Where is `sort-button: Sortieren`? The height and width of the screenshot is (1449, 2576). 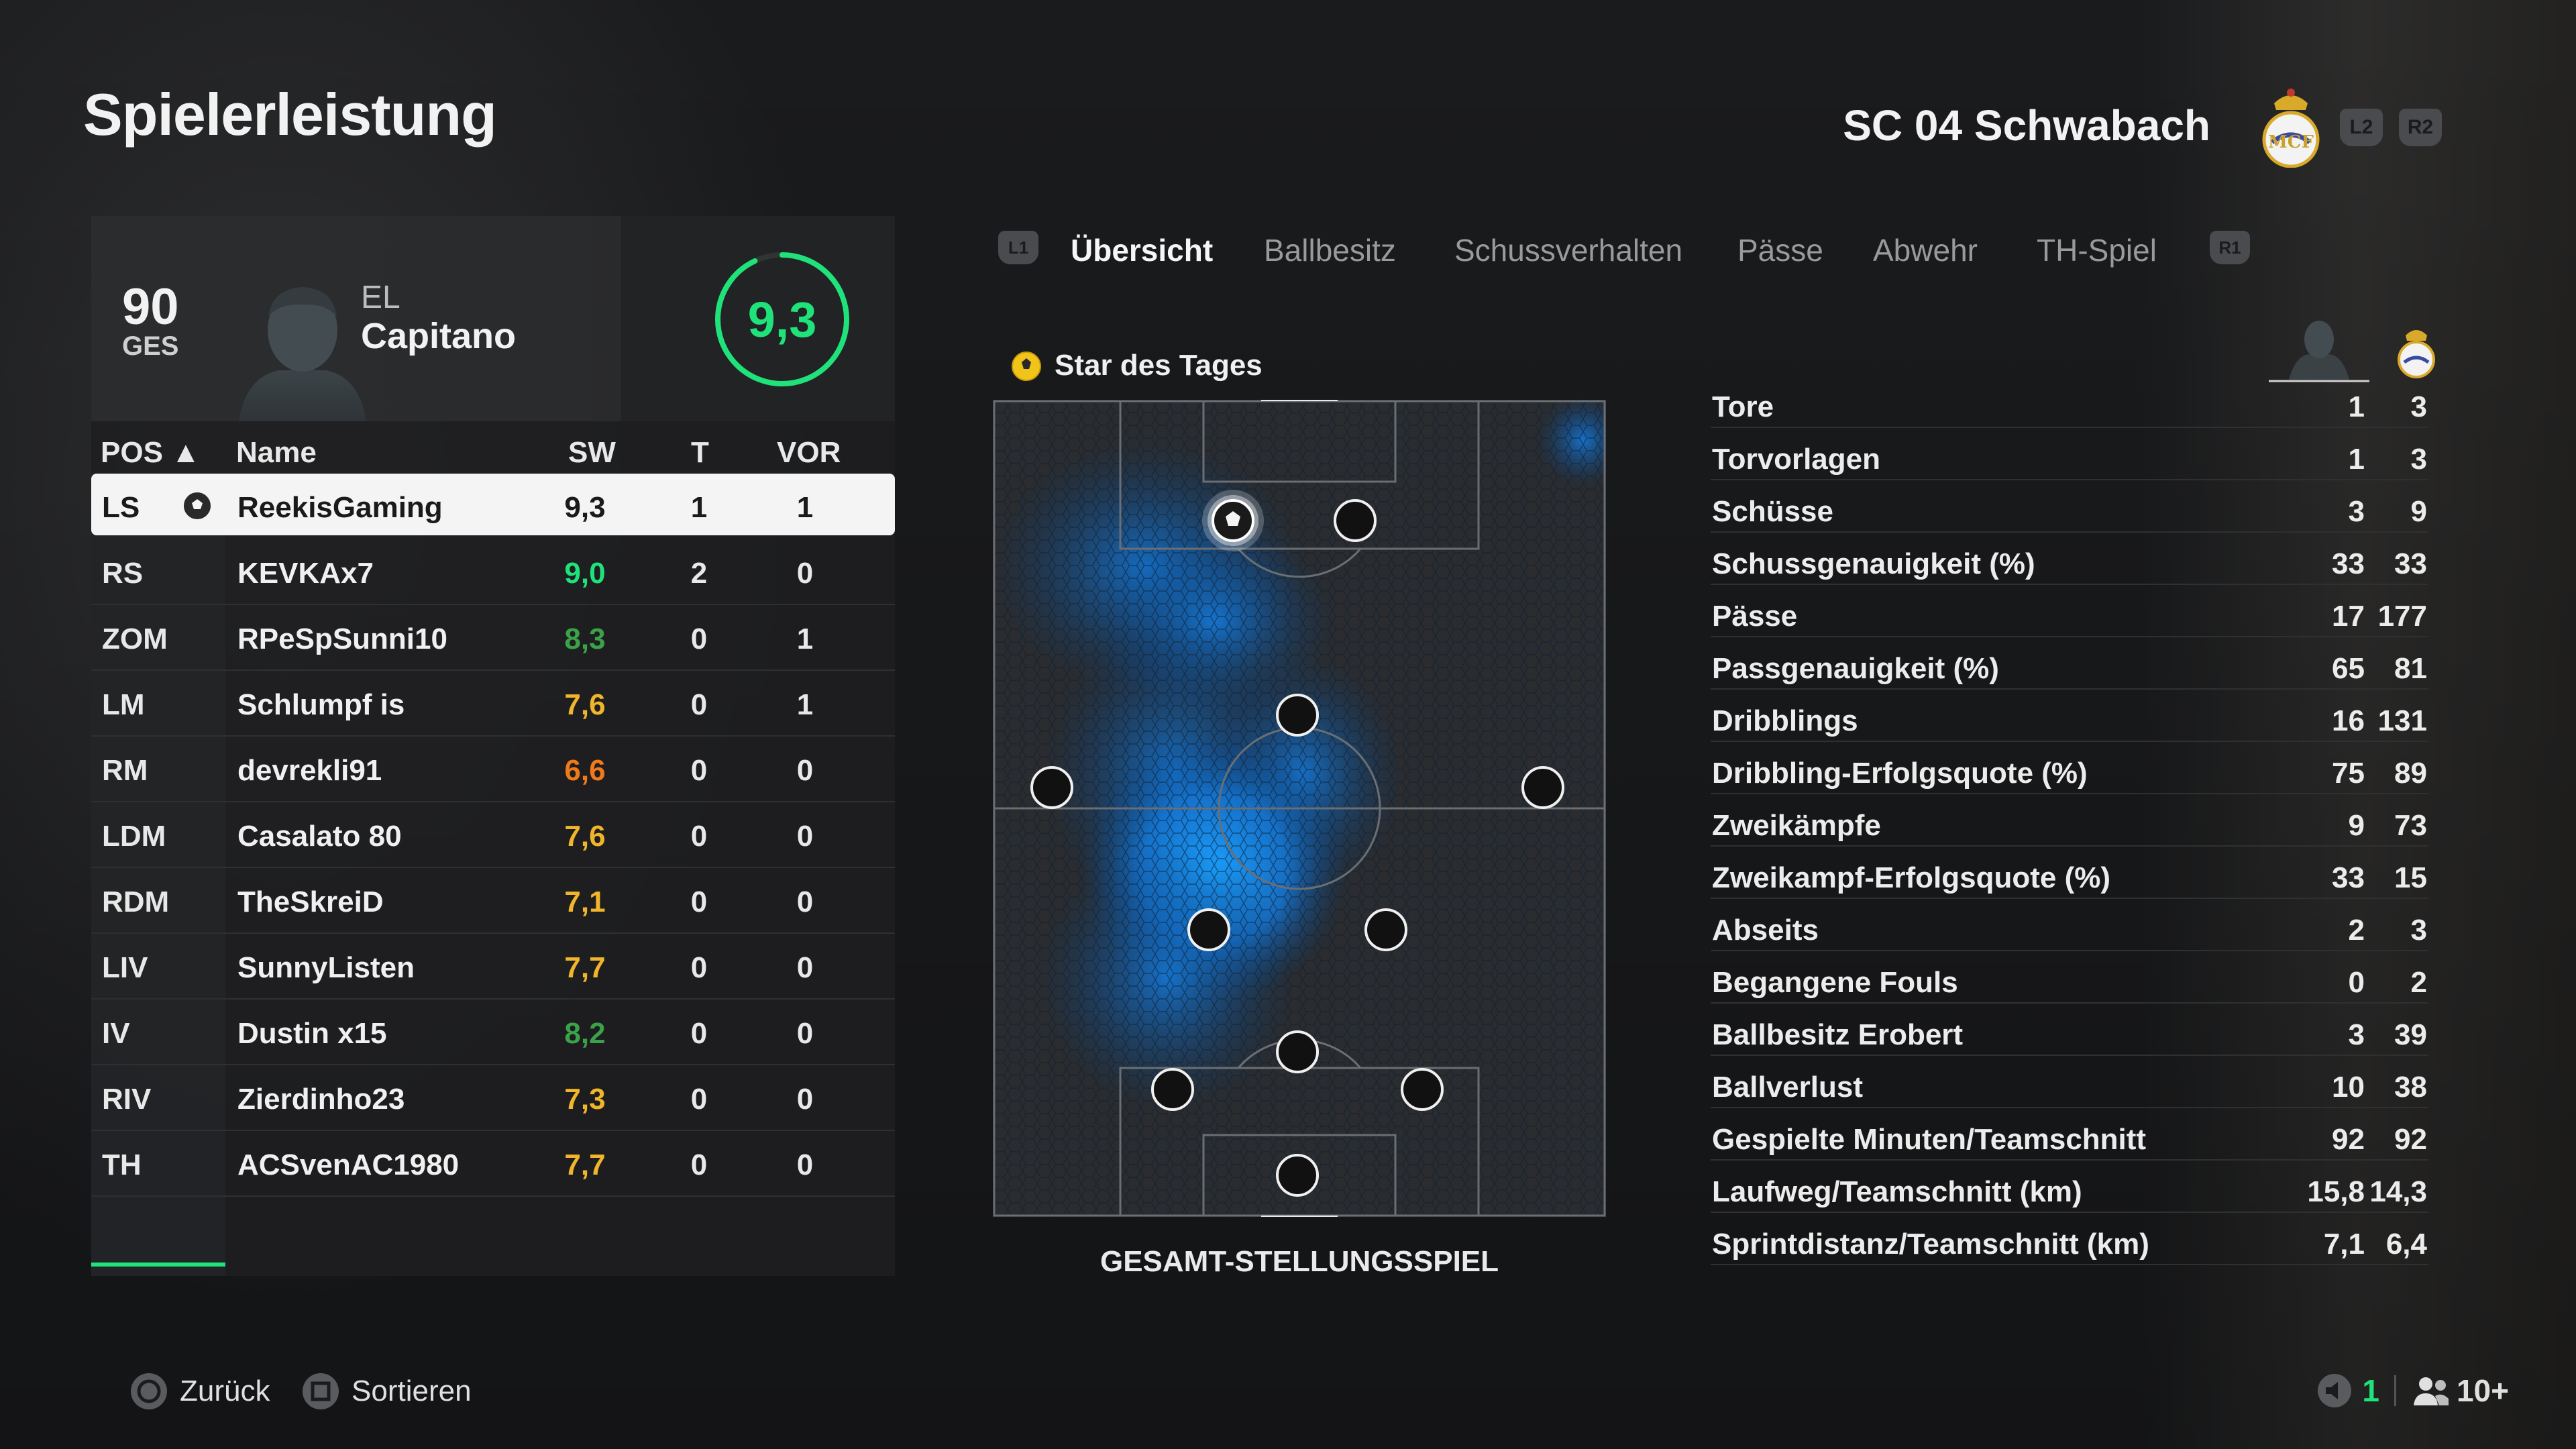 sort-button: Sortieren is located at coordinates (386, 1391).